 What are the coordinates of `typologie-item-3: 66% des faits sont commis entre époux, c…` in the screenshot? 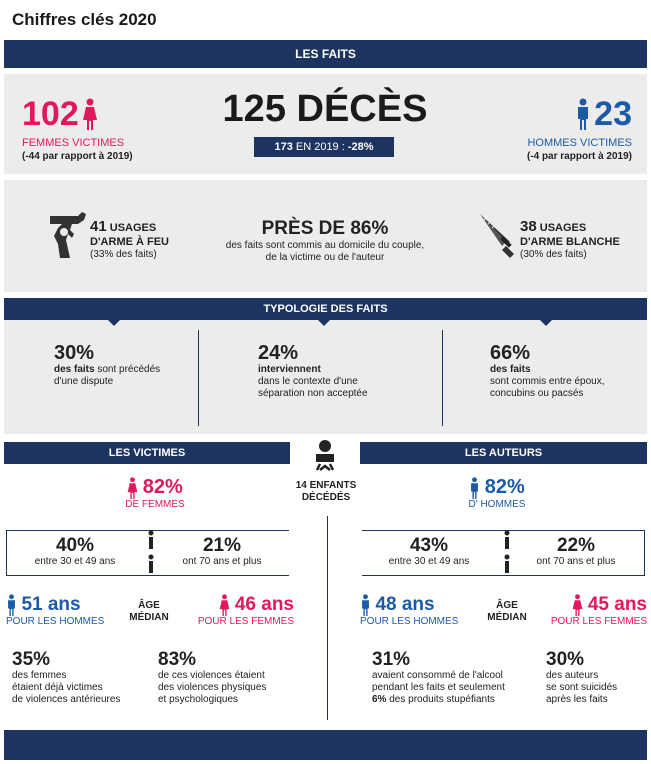 It's located at (547, 371).